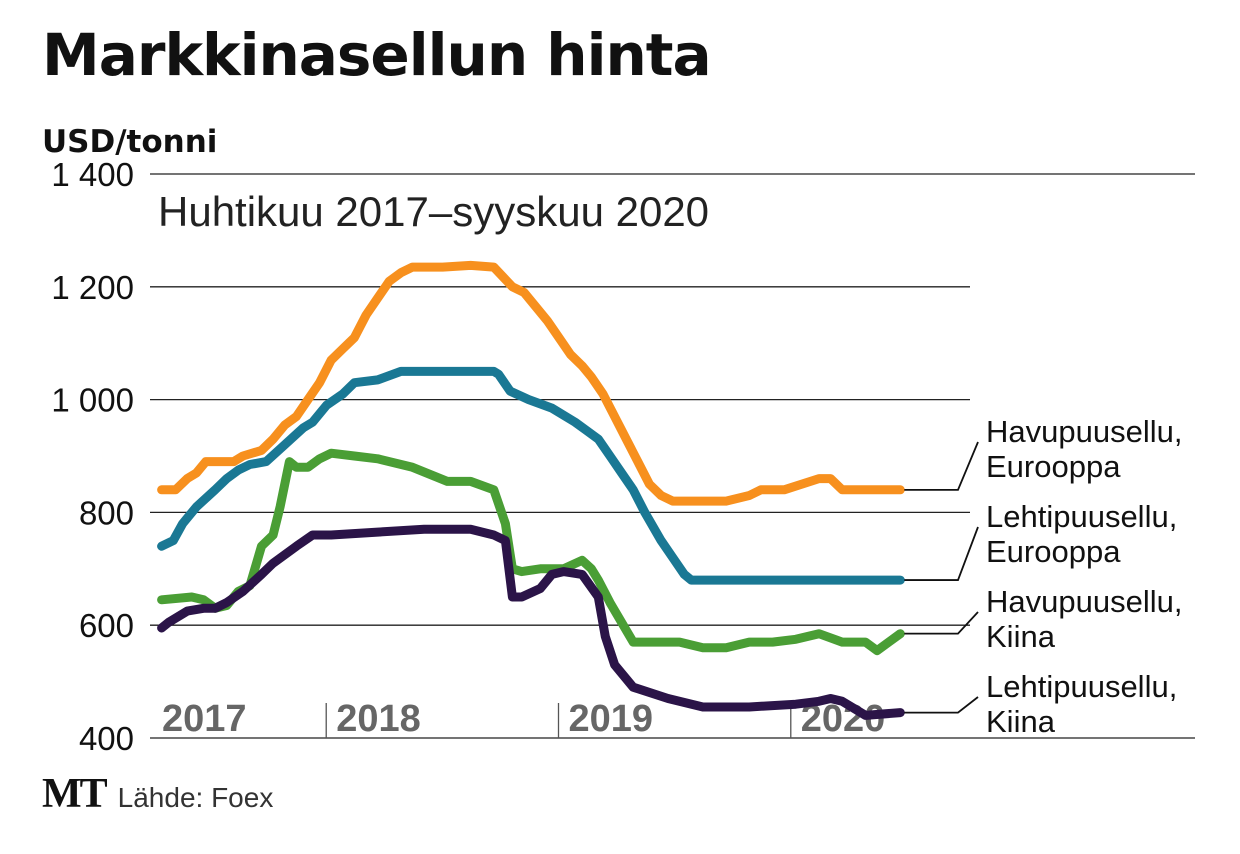 The image size is (1240, 854). What do you see at coordinates (204, 719) in the screenshot?
I see `x-tick-label: 2017` at bounding box center [204, 719].